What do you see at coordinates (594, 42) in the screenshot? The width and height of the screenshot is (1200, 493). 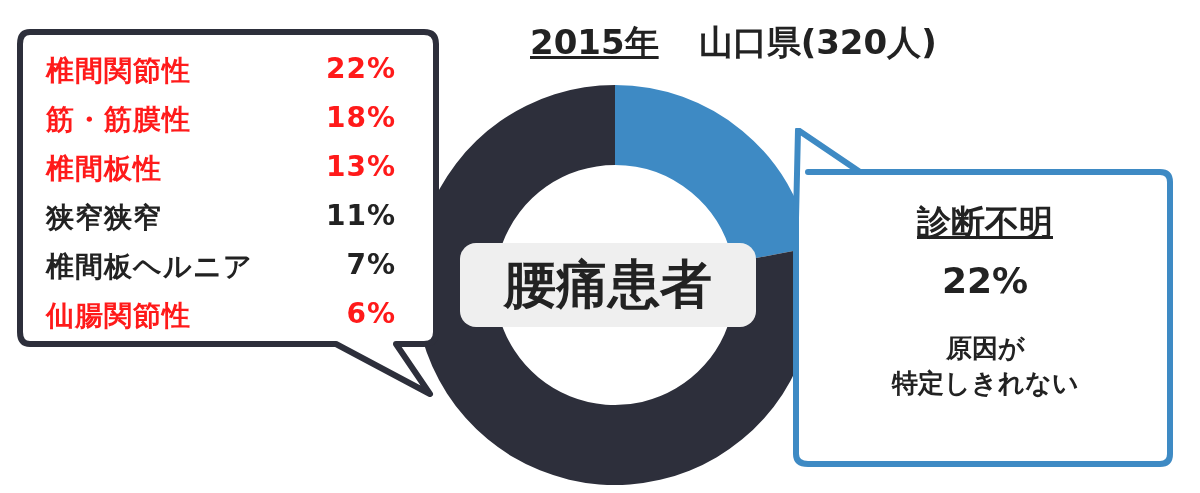 I see `chart-title: 2015年` at bounding box center [594, 42].